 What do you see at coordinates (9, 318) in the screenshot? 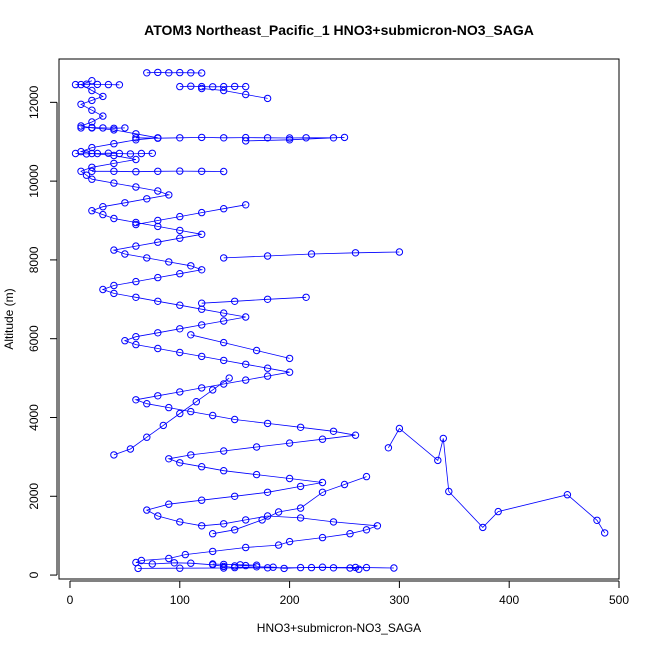
I see `y-axis-label: Altitude (m)` at bounding box center [9, 318].